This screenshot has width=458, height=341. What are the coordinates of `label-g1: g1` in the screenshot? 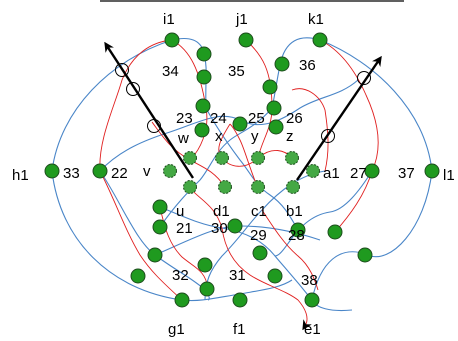 It's located at (176, 329).